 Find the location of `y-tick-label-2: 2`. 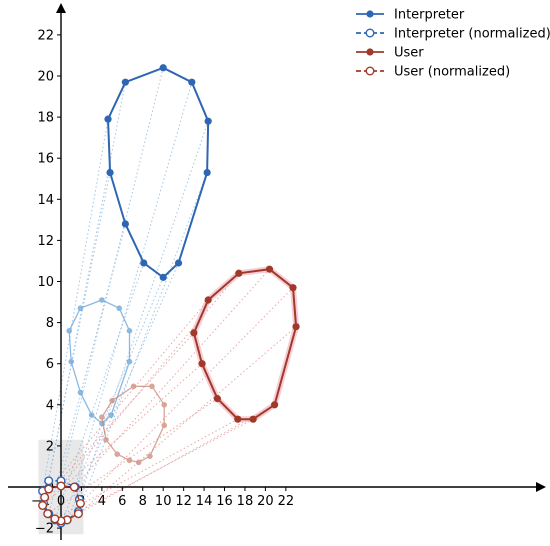

y-tick-label-2: 2 is located at coordinates (50, 446).